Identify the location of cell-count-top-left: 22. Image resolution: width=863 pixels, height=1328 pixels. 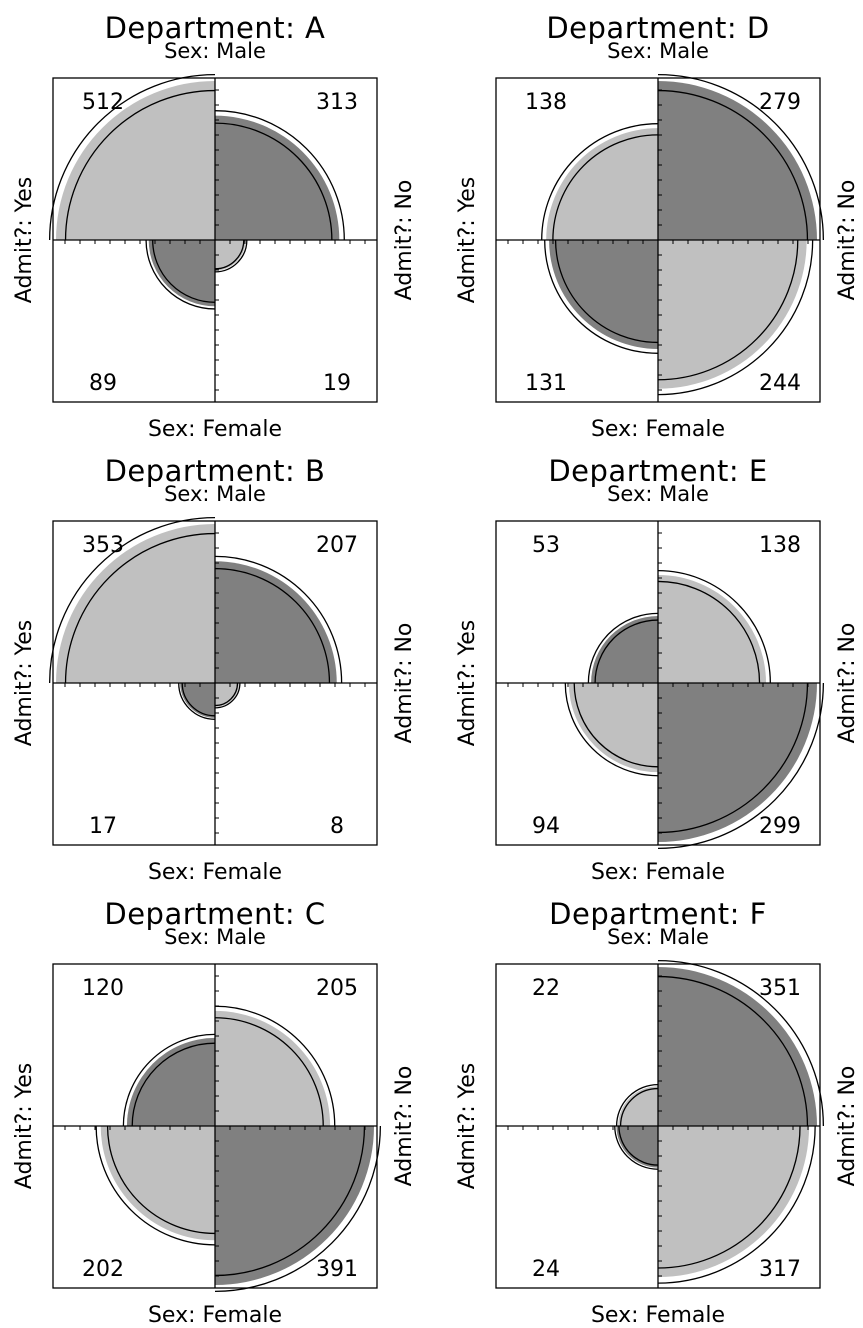
(546, 988).